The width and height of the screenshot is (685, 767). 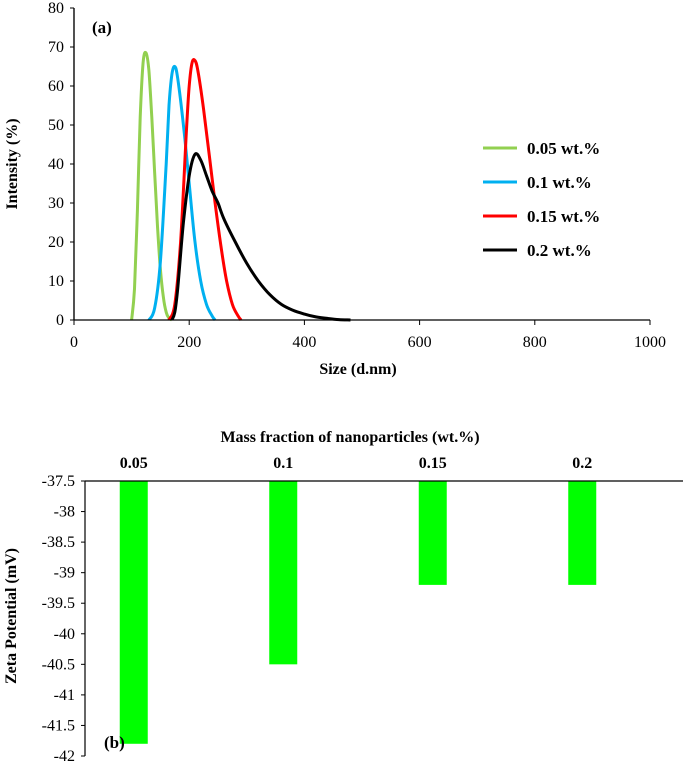 What do you see at coordinates (12, 163) in the screenshot?
I see `panel-a-y-axis-title: Intensity (%)` at bounding box center [12, 163].